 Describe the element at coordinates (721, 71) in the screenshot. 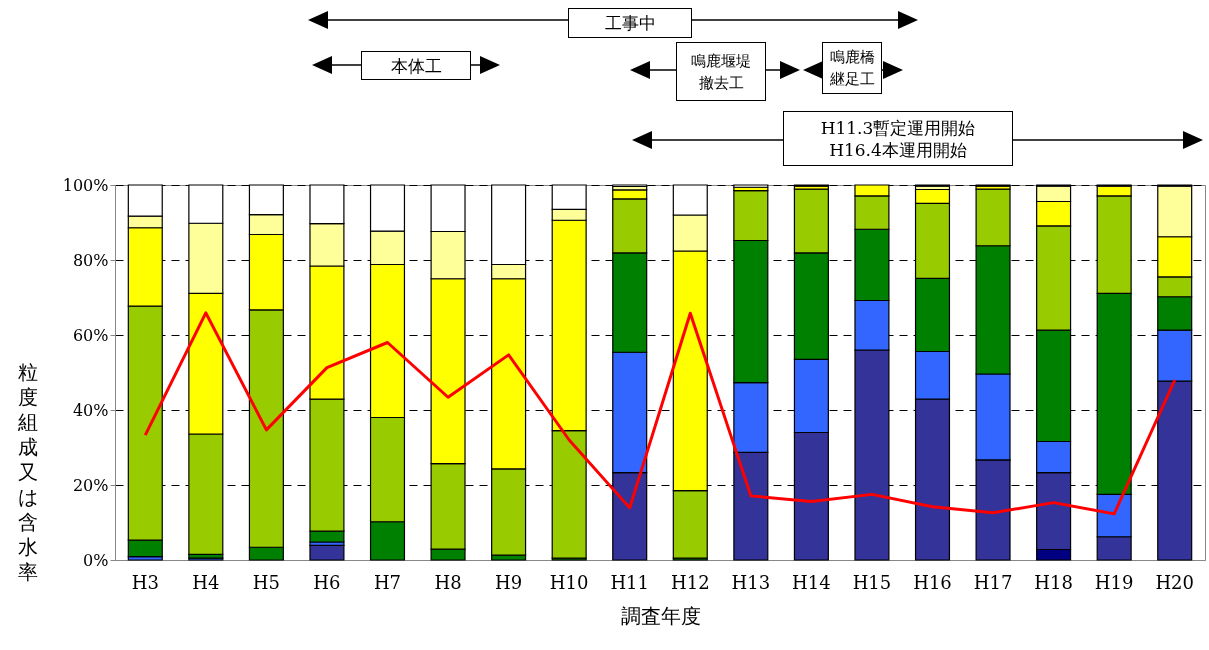

I see `text: 鳴鹿堰堤撤去工` at that location.